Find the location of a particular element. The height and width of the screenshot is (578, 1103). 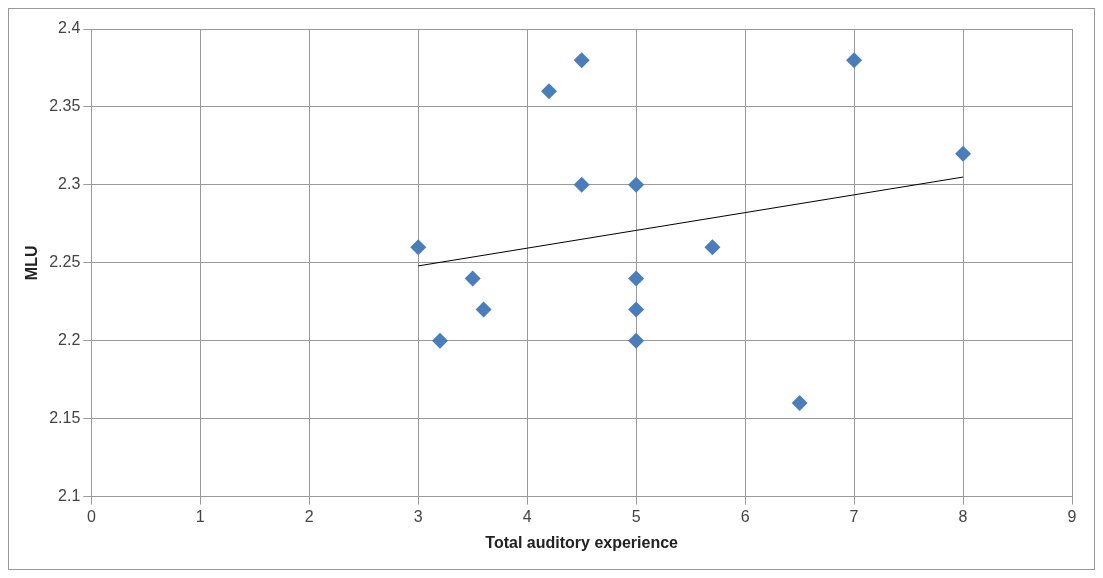

x-tick-label: 8 is located at coordinates (963, 516).